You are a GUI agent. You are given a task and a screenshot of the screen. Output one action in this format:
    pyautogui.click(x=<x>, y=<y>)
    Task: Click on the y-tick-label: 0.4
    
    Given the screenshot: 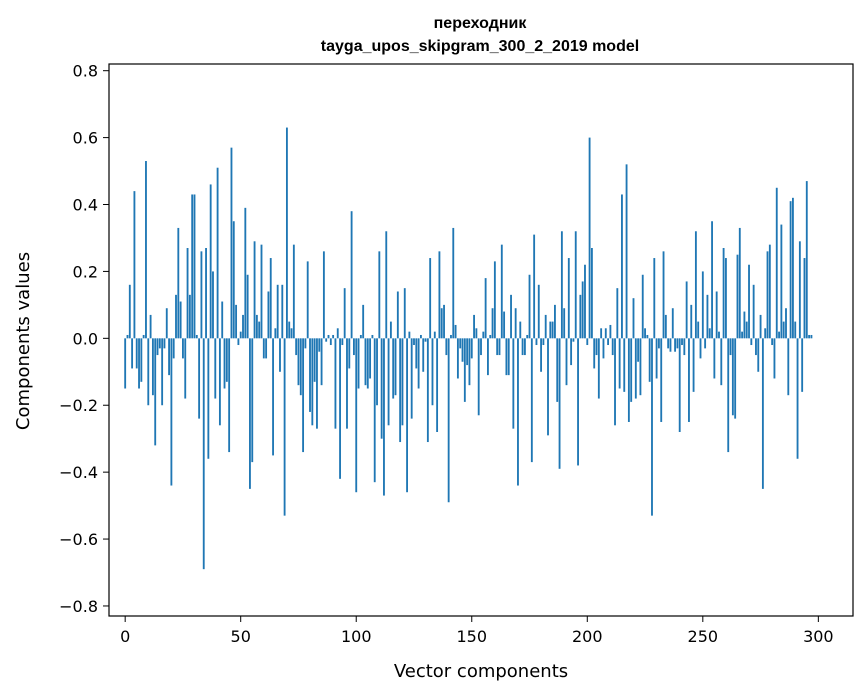 What is the action you would take?
    pyautogui.click(x=85, y=205)
    